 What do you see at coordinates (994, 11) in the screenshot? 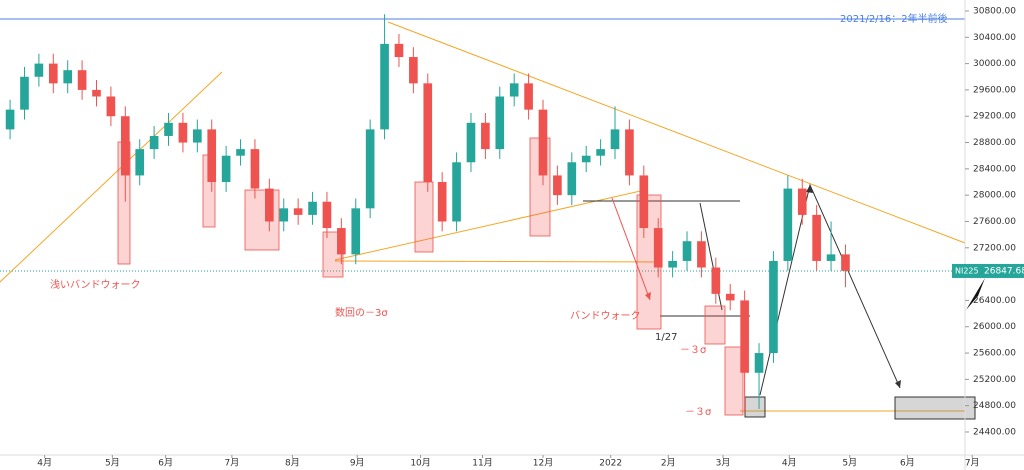
I see `y-tick-label: 30800.00` at bounding box center [994, 11].